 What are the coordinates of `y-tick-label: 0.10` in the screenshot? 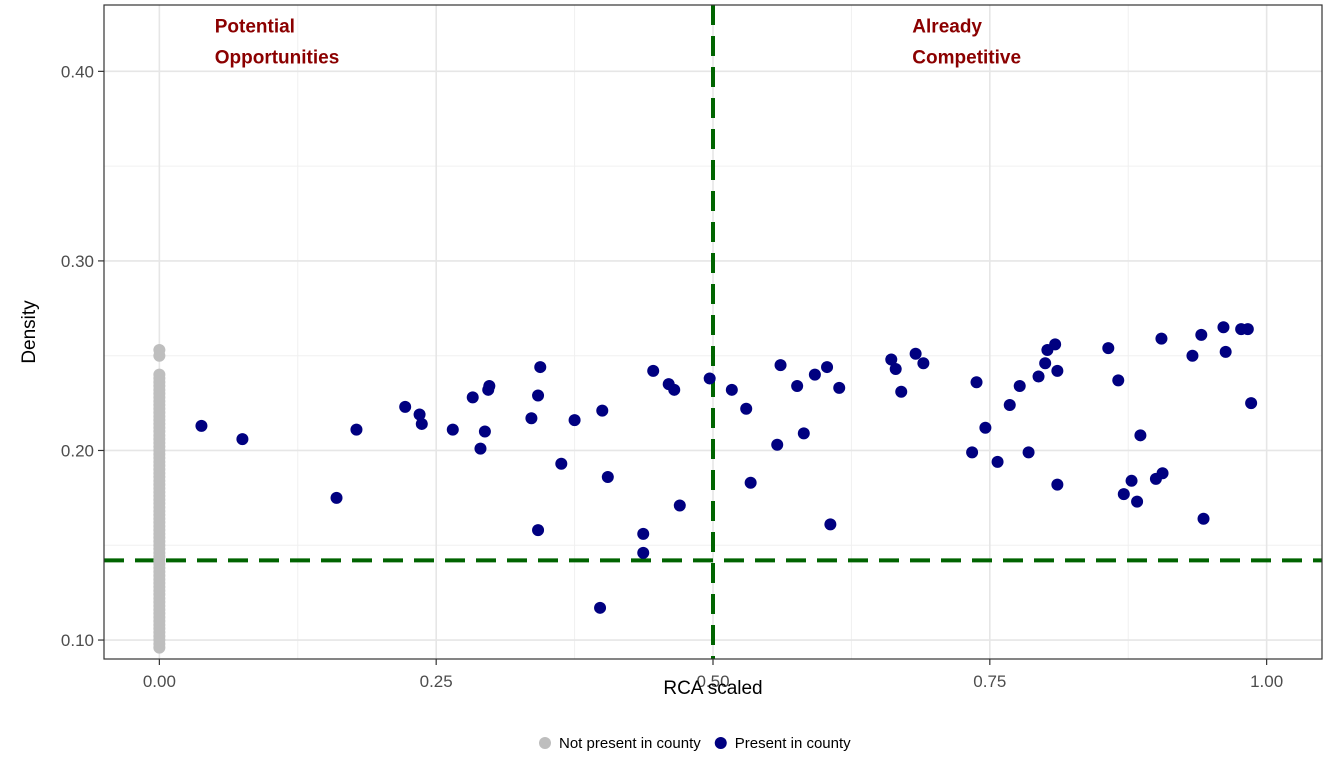 It's located at (77, 640).